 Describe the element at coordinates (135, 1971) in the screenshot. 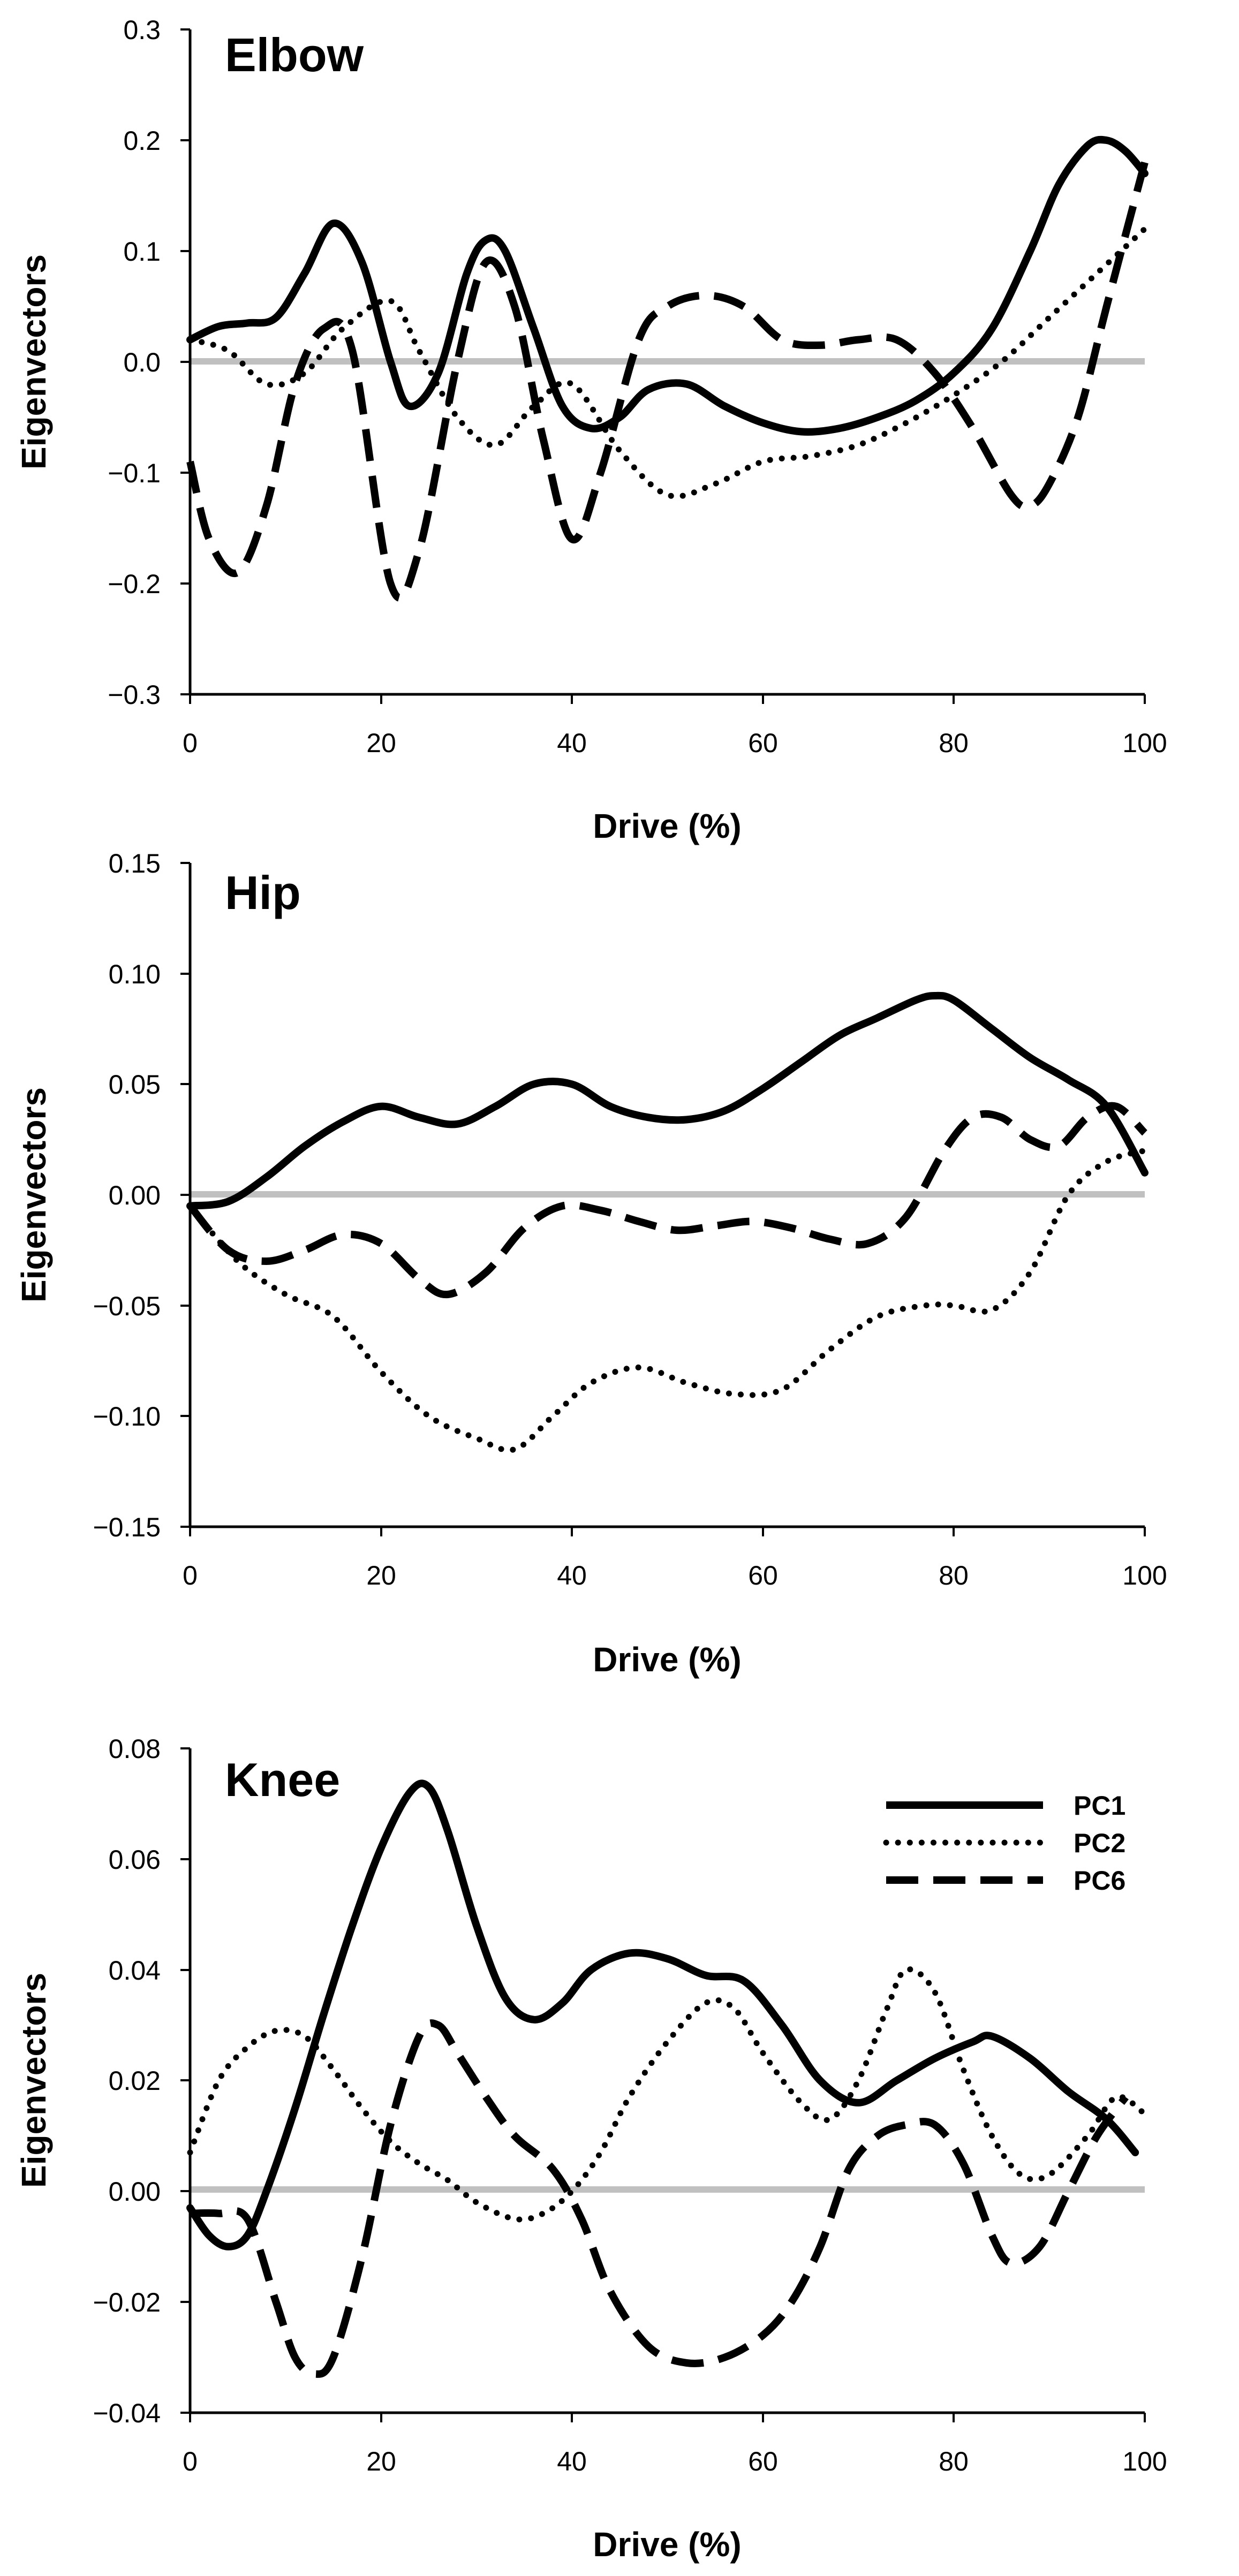

I see `y-tick-label: 0.04` at that location.